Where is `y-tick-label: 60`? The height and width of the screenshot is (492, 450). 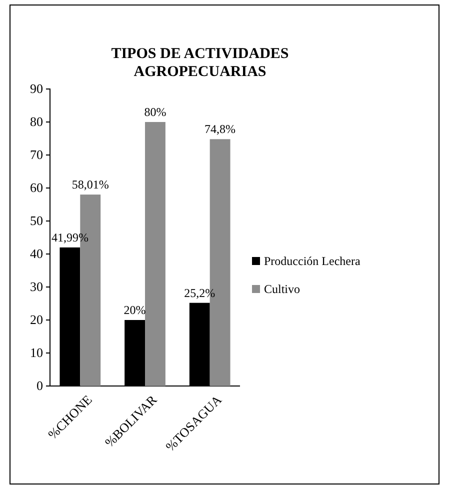
y-tick-label: 60 is located at coordinates (36, 188).